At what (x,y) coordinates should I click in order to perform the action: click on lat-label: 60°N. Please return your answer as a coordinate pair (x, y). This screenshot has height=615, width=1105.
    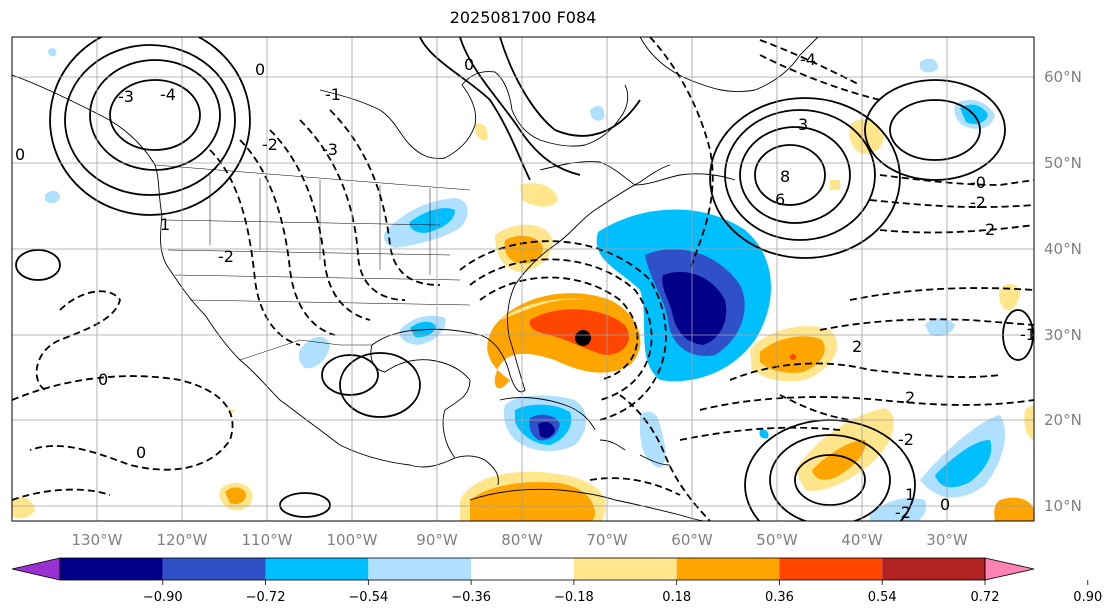
    Looking at the image, I should click on (1063, 77).